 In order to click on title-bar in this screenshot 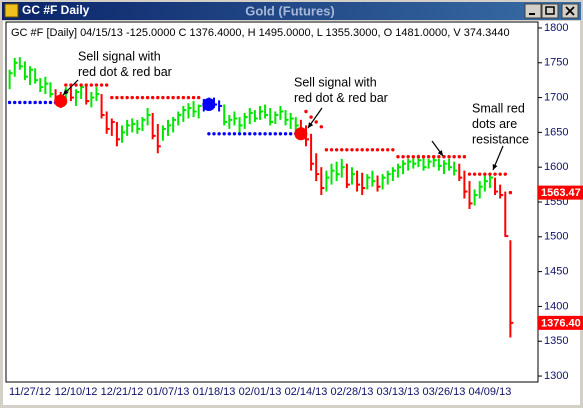, I will do `click(291, 11)`.